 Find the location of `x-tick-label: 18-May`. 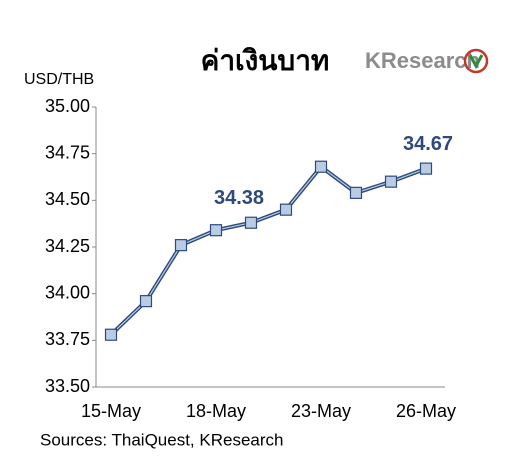

x-tick-label: 18-May is located at coordinates (216, 411).